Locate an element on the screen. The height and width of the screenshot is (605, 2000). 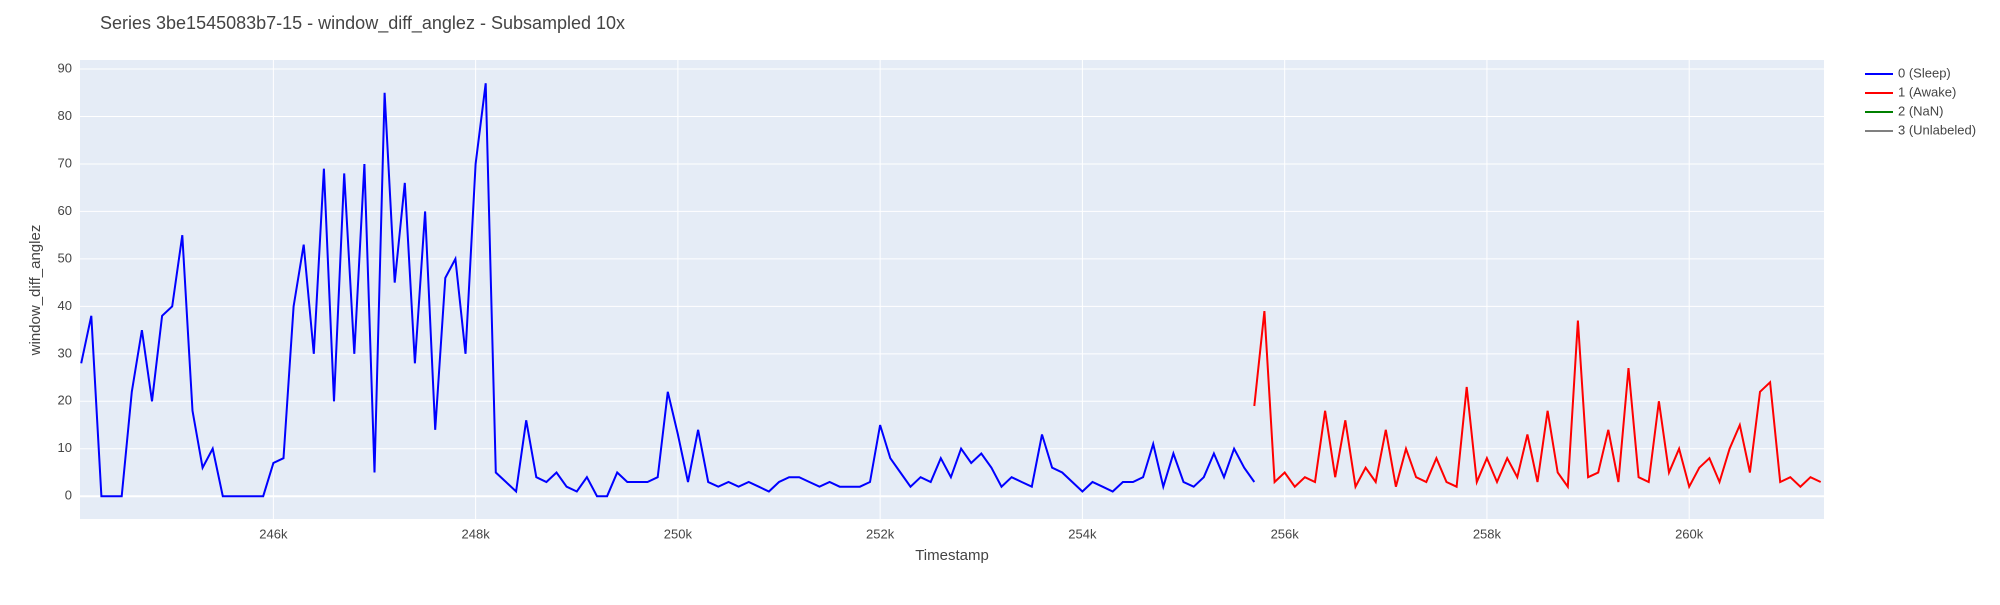
y-tick-label: 40 is located at coordinates (65, 305).